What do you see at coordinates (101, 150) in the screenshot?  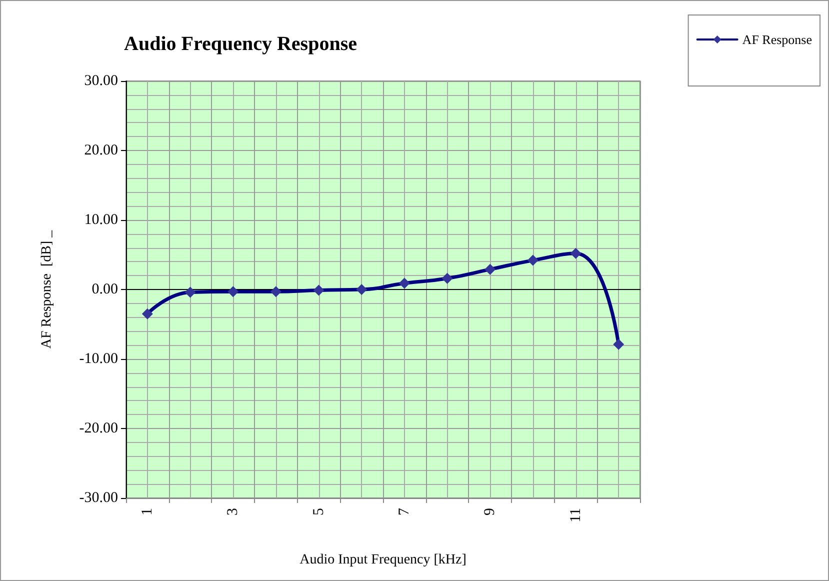 I see `y-tick-label: 20.00` at bounding box center [101, 150].